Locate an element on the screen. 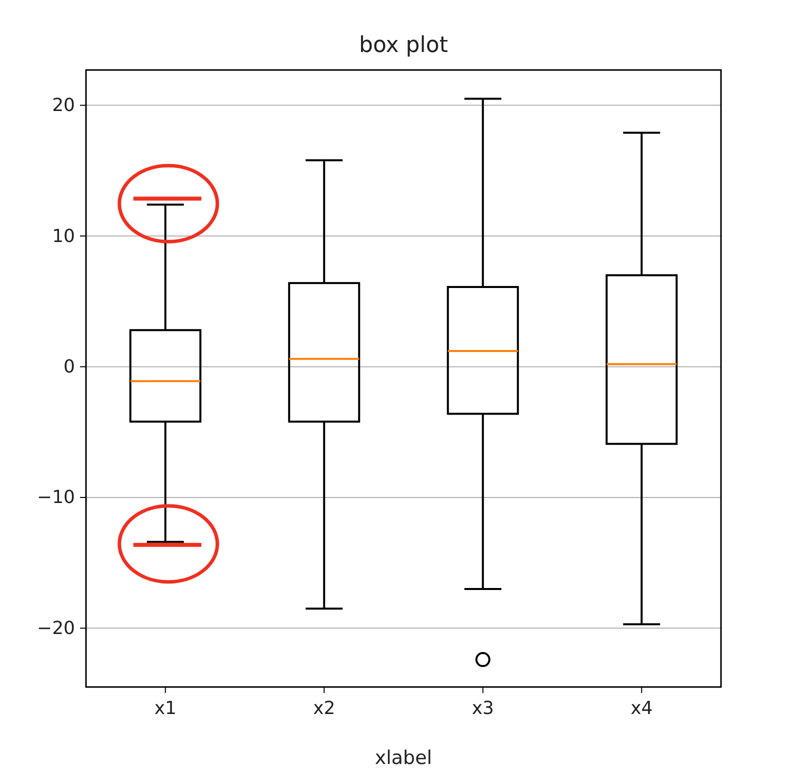  y-tick-label: −20 is located at coordinates (56, 628).